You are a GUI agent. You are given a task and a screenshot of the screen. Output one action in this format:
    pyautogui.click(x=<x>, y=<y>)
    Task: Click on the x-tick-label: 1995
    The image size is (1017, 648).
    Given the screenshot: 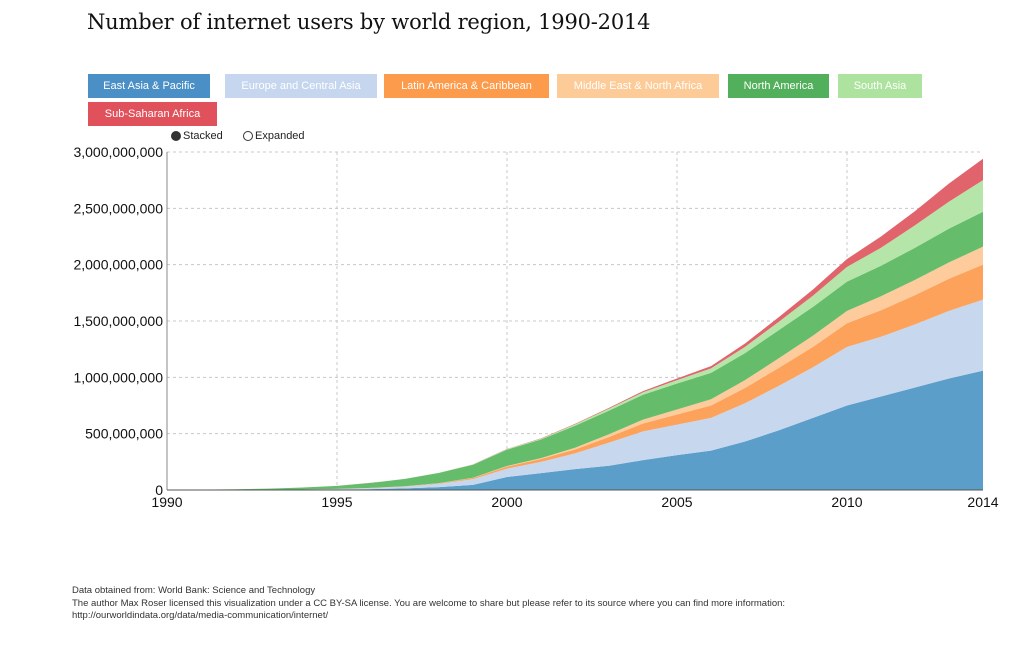 What is the action you would take?
    pyautogui.click(x=336, y=502)
    